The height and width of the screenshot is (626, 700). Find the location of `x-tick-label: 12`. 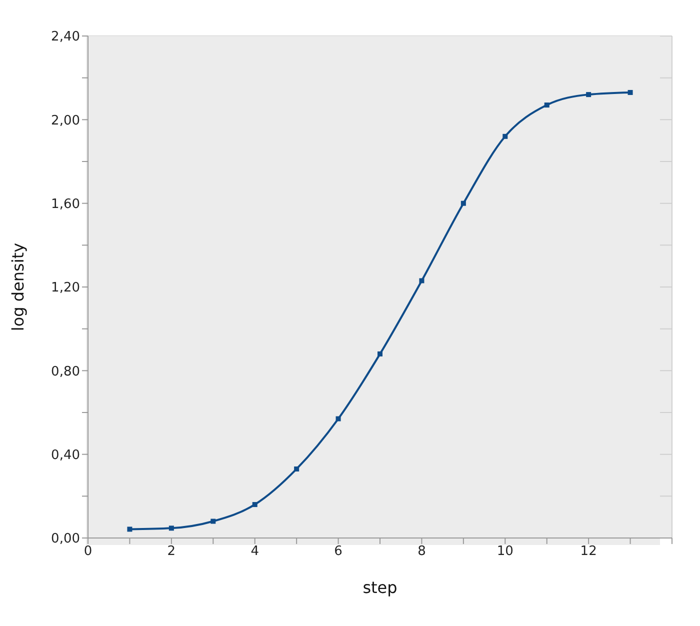

x-tick-label: 12 is located at coordinates (588, 552).